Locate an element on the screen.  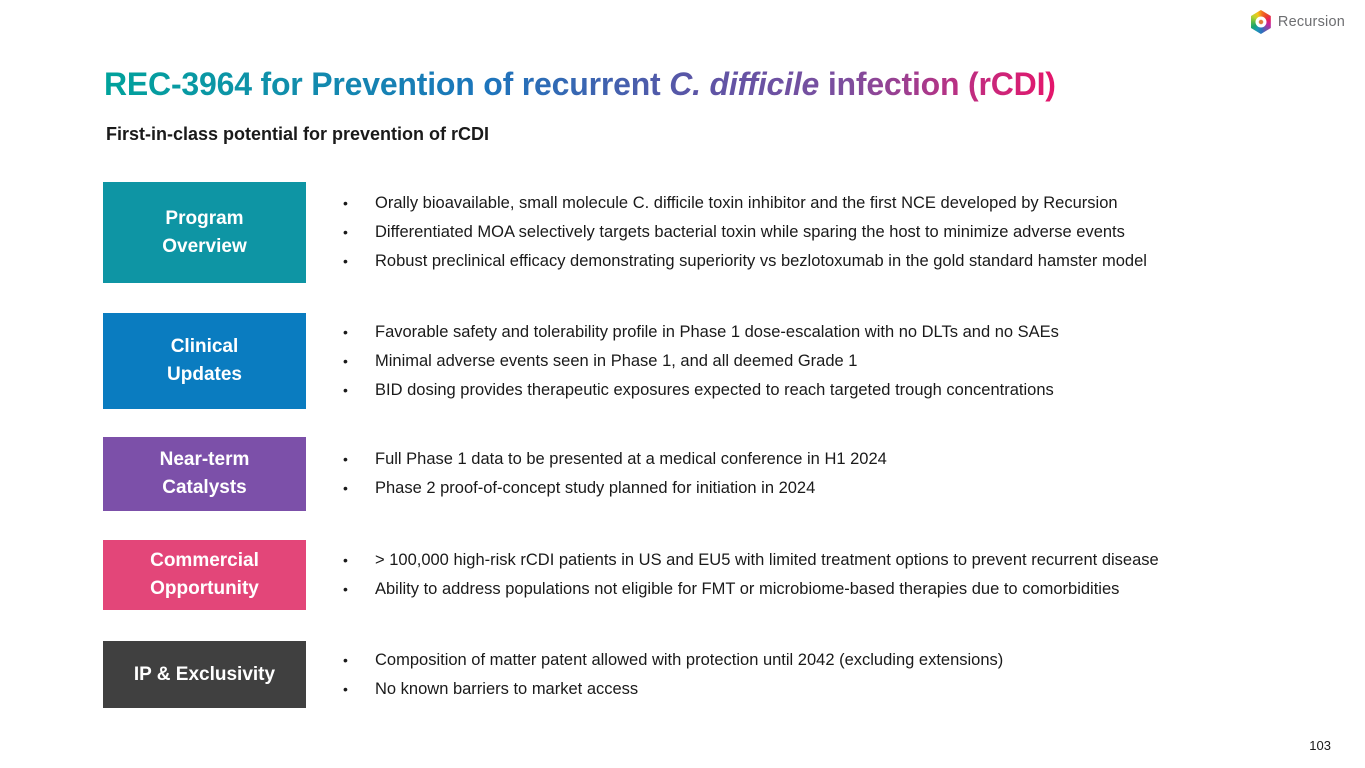
section-label-box: Clinical Updates is located at coordinates (204, 361).